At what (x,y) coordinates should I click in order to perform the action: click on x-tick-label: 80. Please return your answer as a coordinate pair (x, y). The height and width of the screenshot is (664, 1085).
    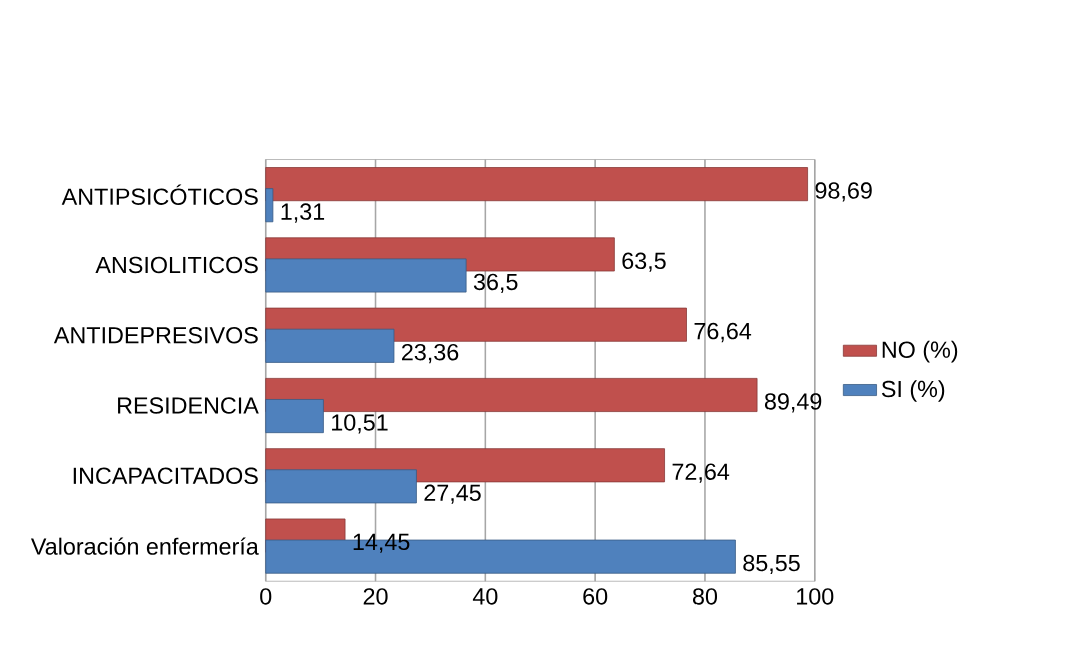
    Looking at the image, I should click on (705, 596).